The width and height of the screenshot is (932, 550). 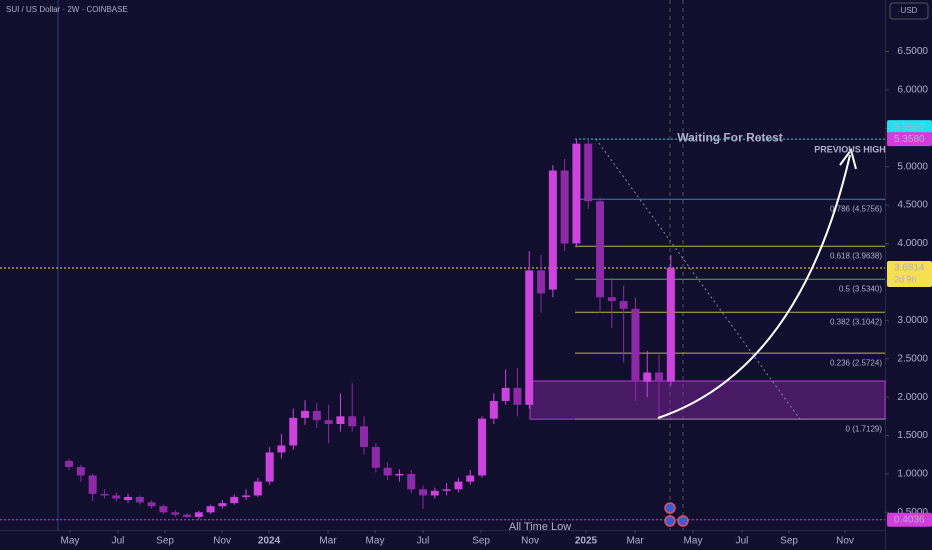 I want to click on y-tick-label: 3.0000, so click(x=912, y=320).